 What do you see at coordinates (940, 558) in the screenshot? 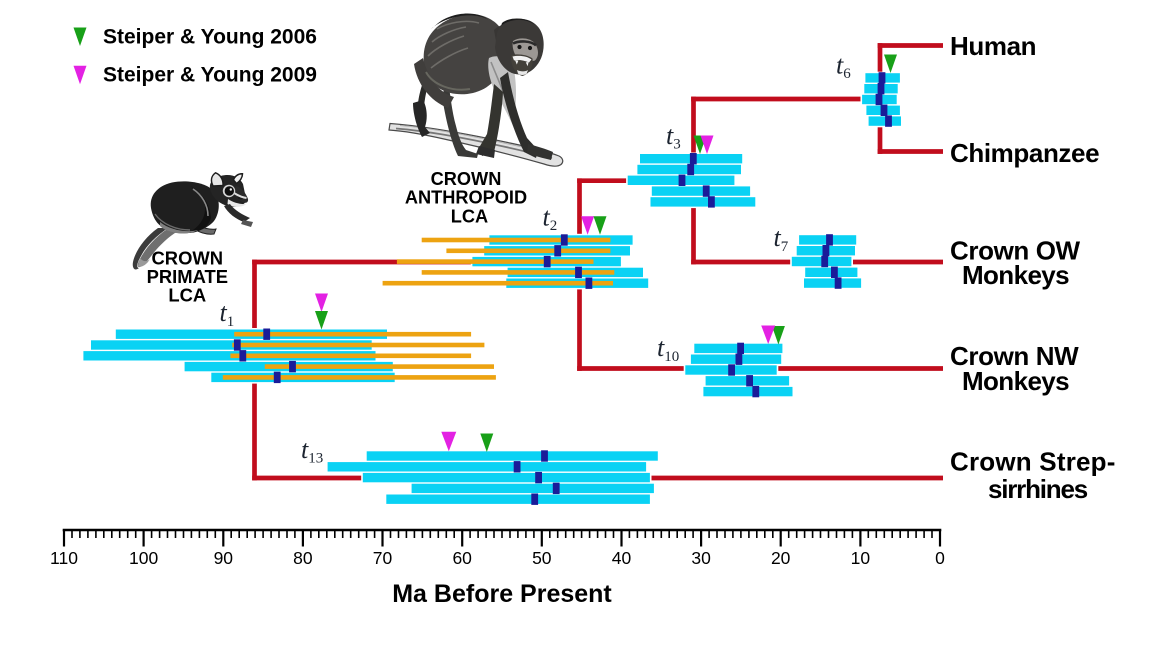
I see `svg-text: 0` at bounding box center [940, 558].